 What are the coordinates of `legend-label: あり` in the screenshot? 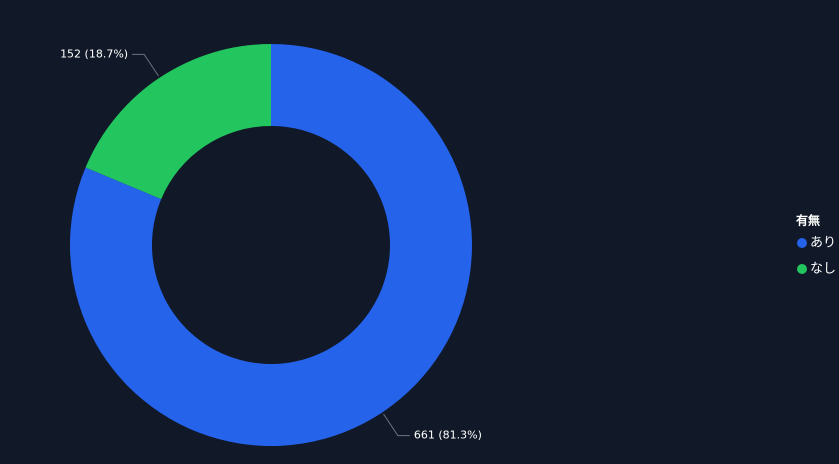 It's located at (823, 243).